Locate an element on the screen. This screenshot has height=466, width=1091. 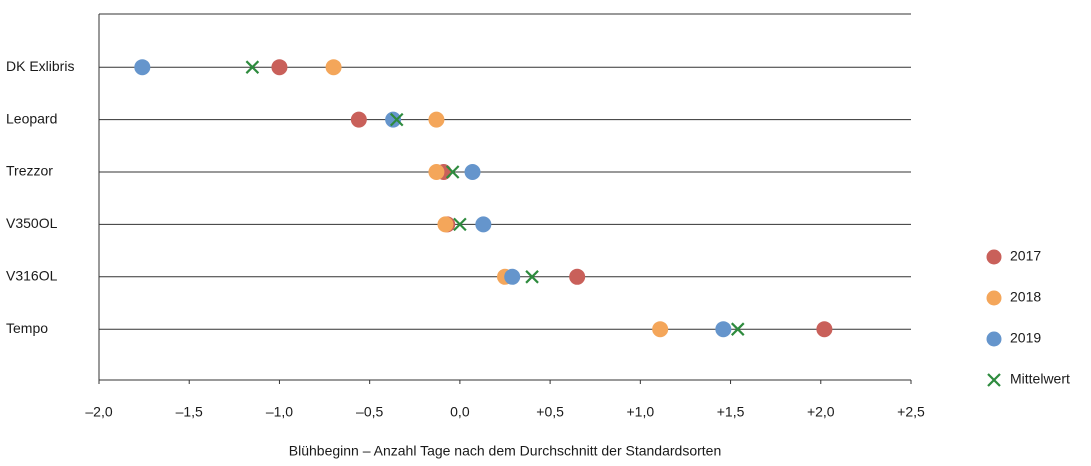
y-tick-label: DK Exlibris is located at coordinates (40, 66).